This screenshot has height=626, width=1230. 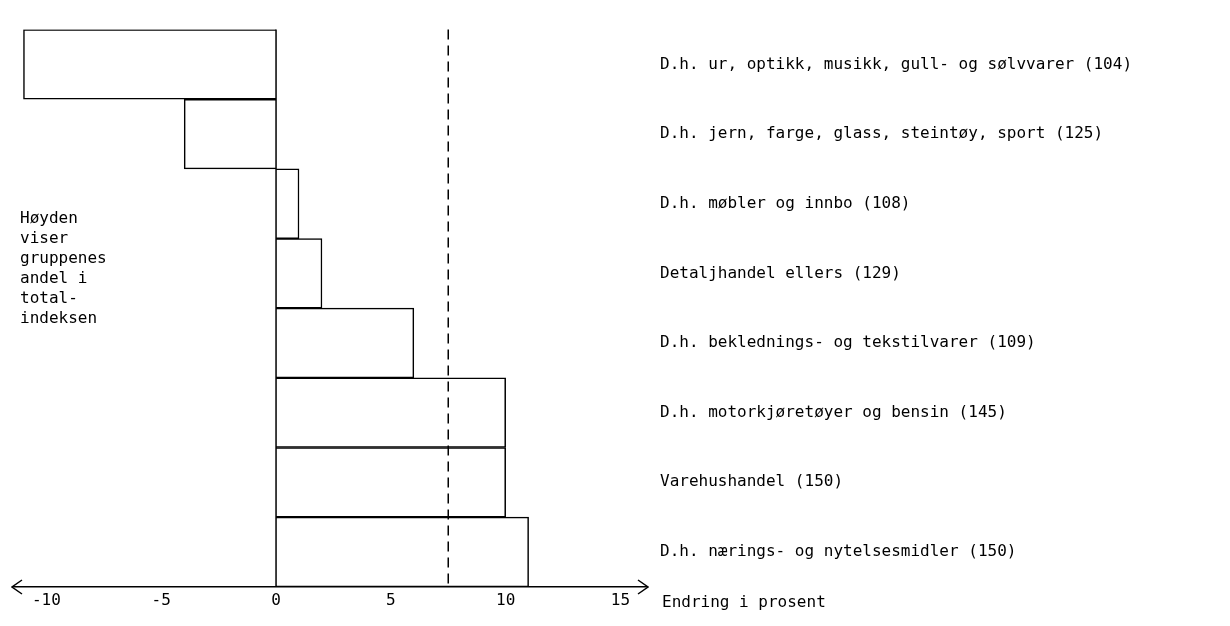 I want to click on x-tick-label: 15, so click(x=620, y=599).